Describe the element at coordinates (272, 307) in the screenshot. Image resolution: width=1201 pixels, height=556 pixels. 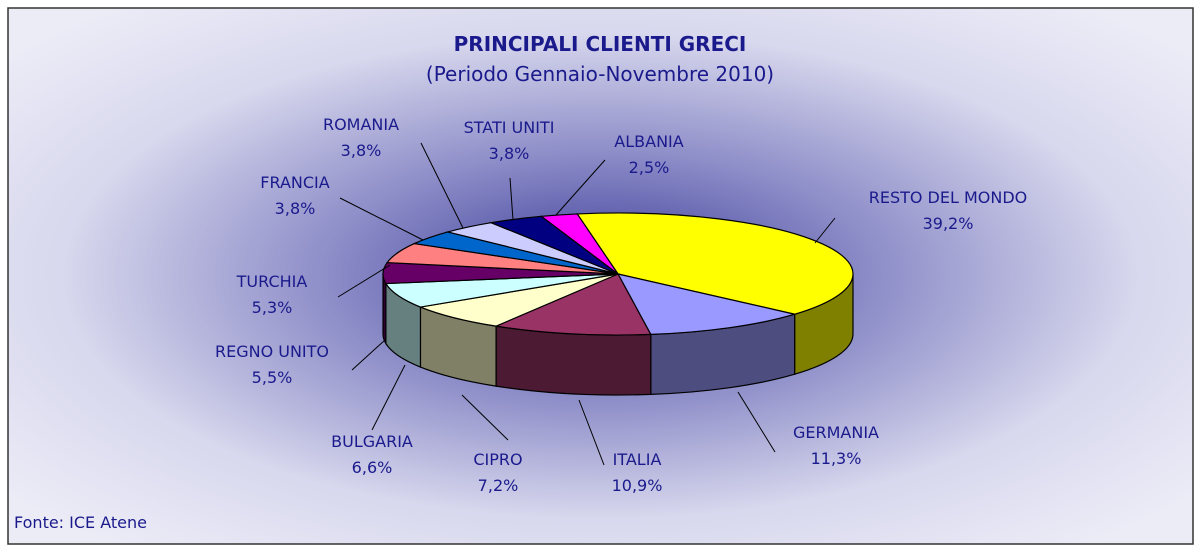
I see `slice-value-label: 5,3%` at that location.